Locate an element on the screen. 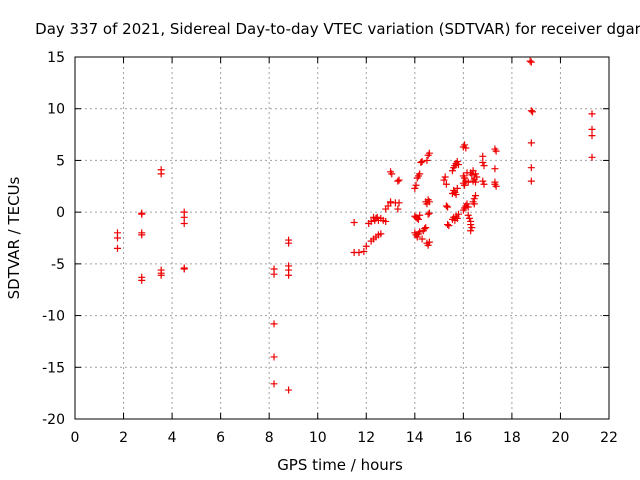  x-tick-label: 16 is located at coordinates (463, 438).